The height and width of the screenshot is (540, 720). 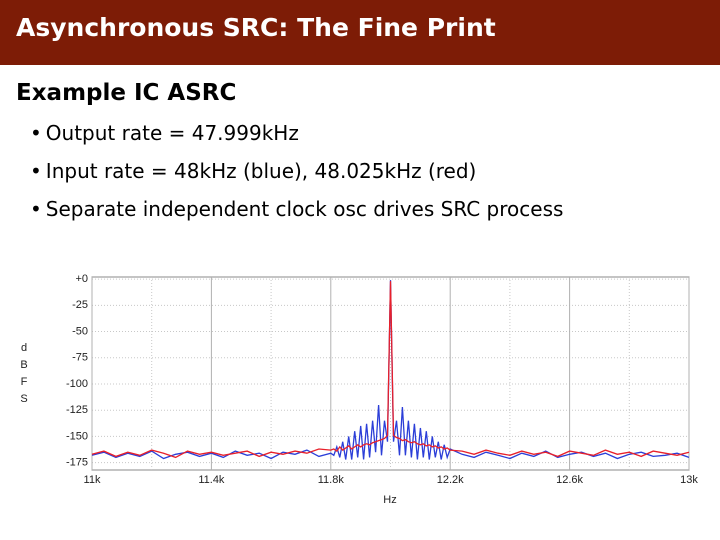 What do you see at coordinates (331, 480) in the screenshot?
I see `x-tick-label: 11.8k` at bounding box center [331, 480].